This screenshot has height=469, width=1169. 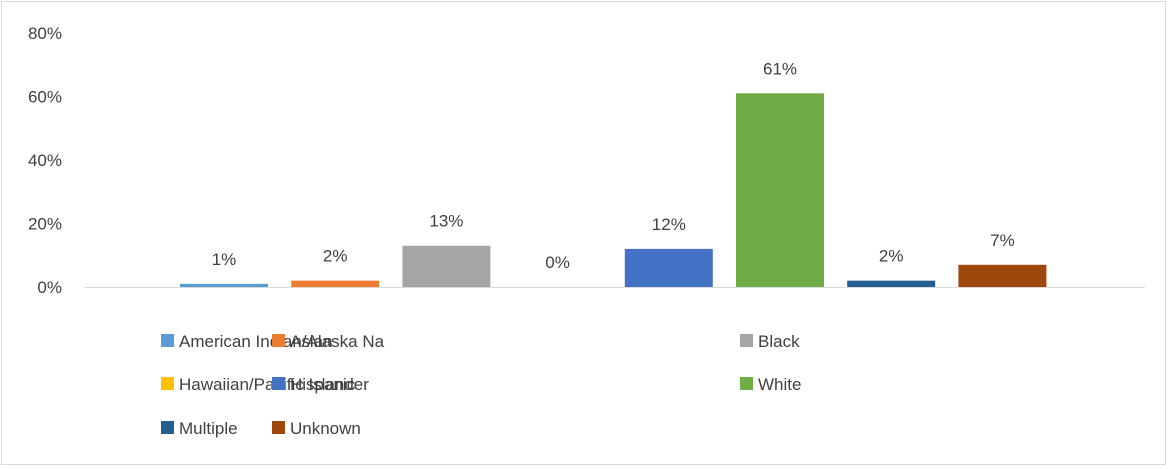 What do you see at coordinates (779, 384) in the screenshot?
I see `legend-label: White` at bounding box center [779, 384].